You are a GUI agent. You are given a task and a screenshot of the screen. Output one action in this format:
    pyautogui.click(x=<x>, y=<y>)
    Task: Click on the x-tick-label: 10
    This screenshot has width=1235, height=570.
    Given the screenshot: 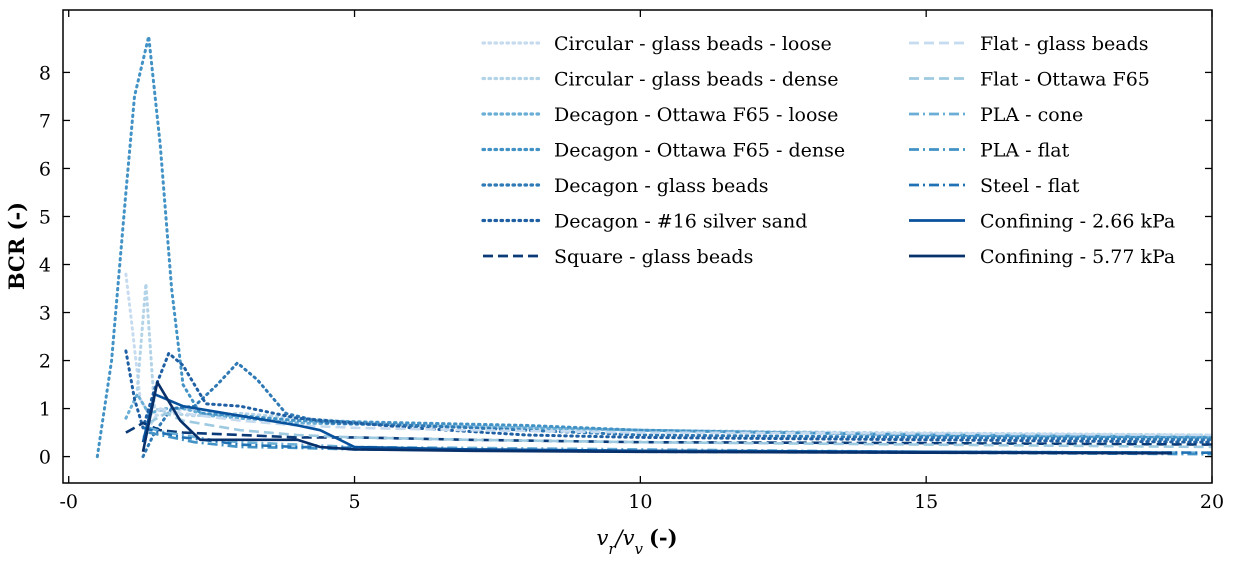 What is the action you would take?
    pyautogui.click(x=640, y=502)
    